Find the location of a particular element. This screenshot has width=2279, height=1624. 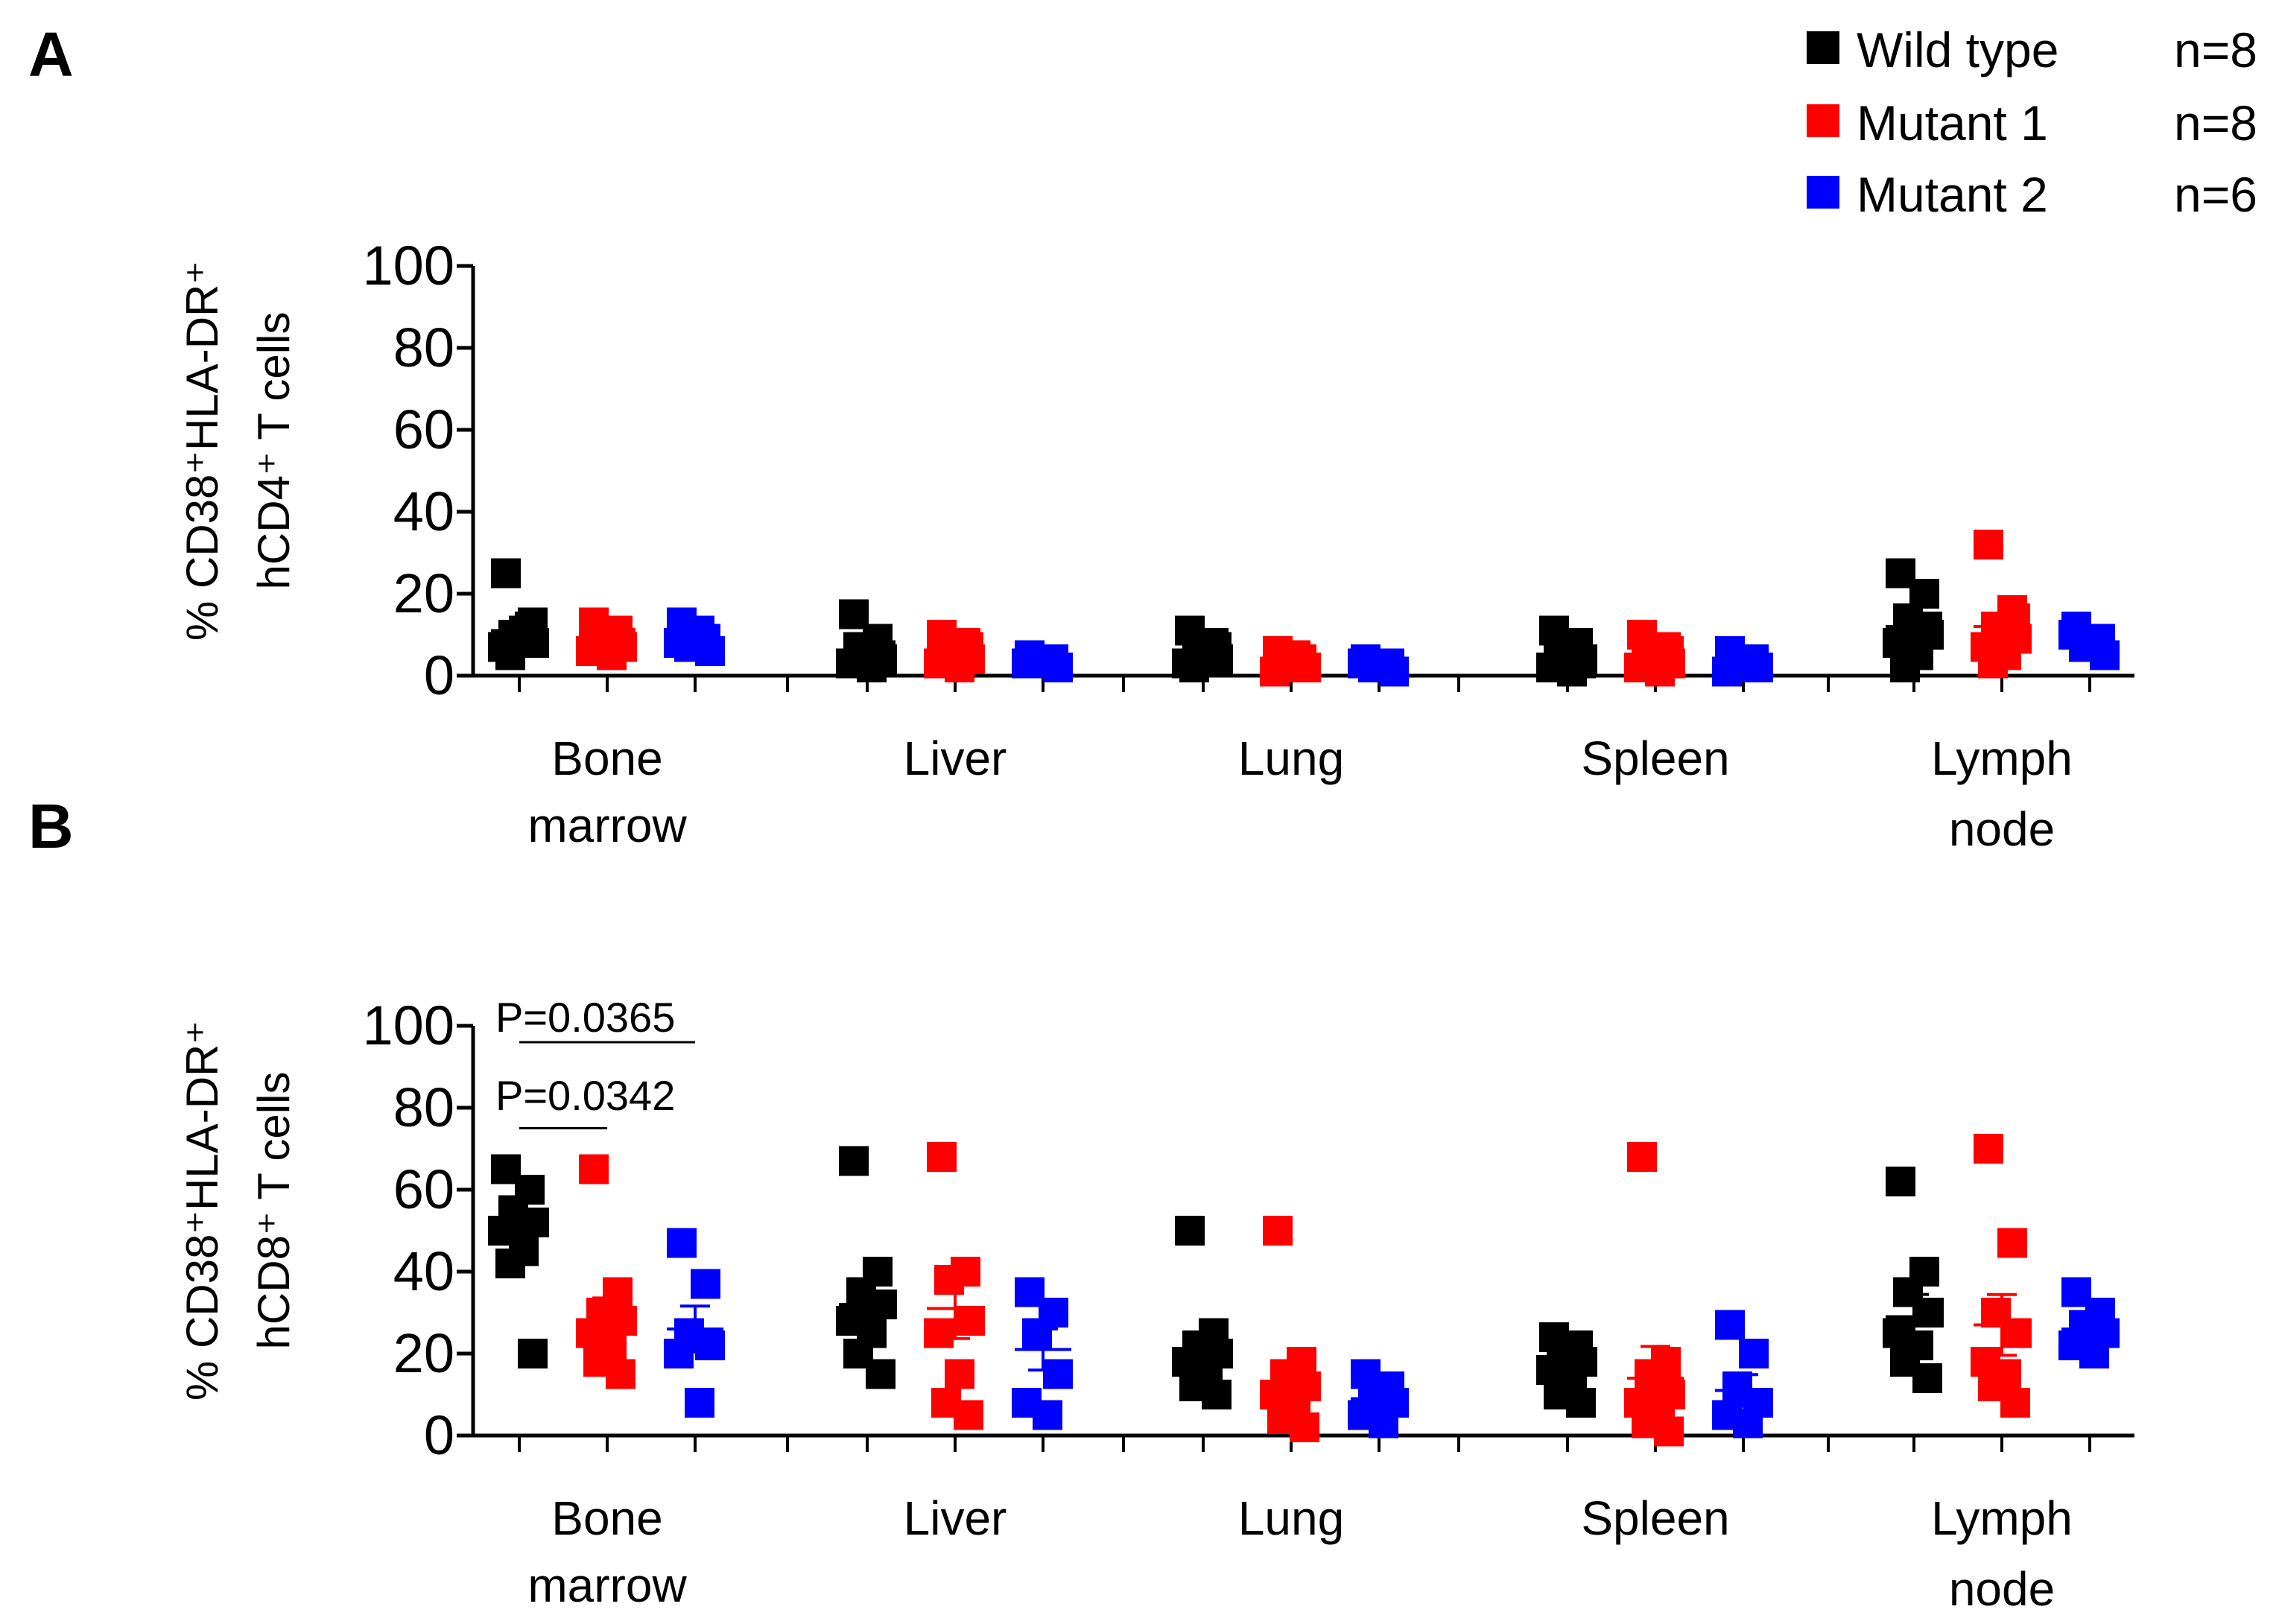

panel-a-ylabel-line1: % CD38⁺HLA-DR⁺ is located at coordinates (202, 451).